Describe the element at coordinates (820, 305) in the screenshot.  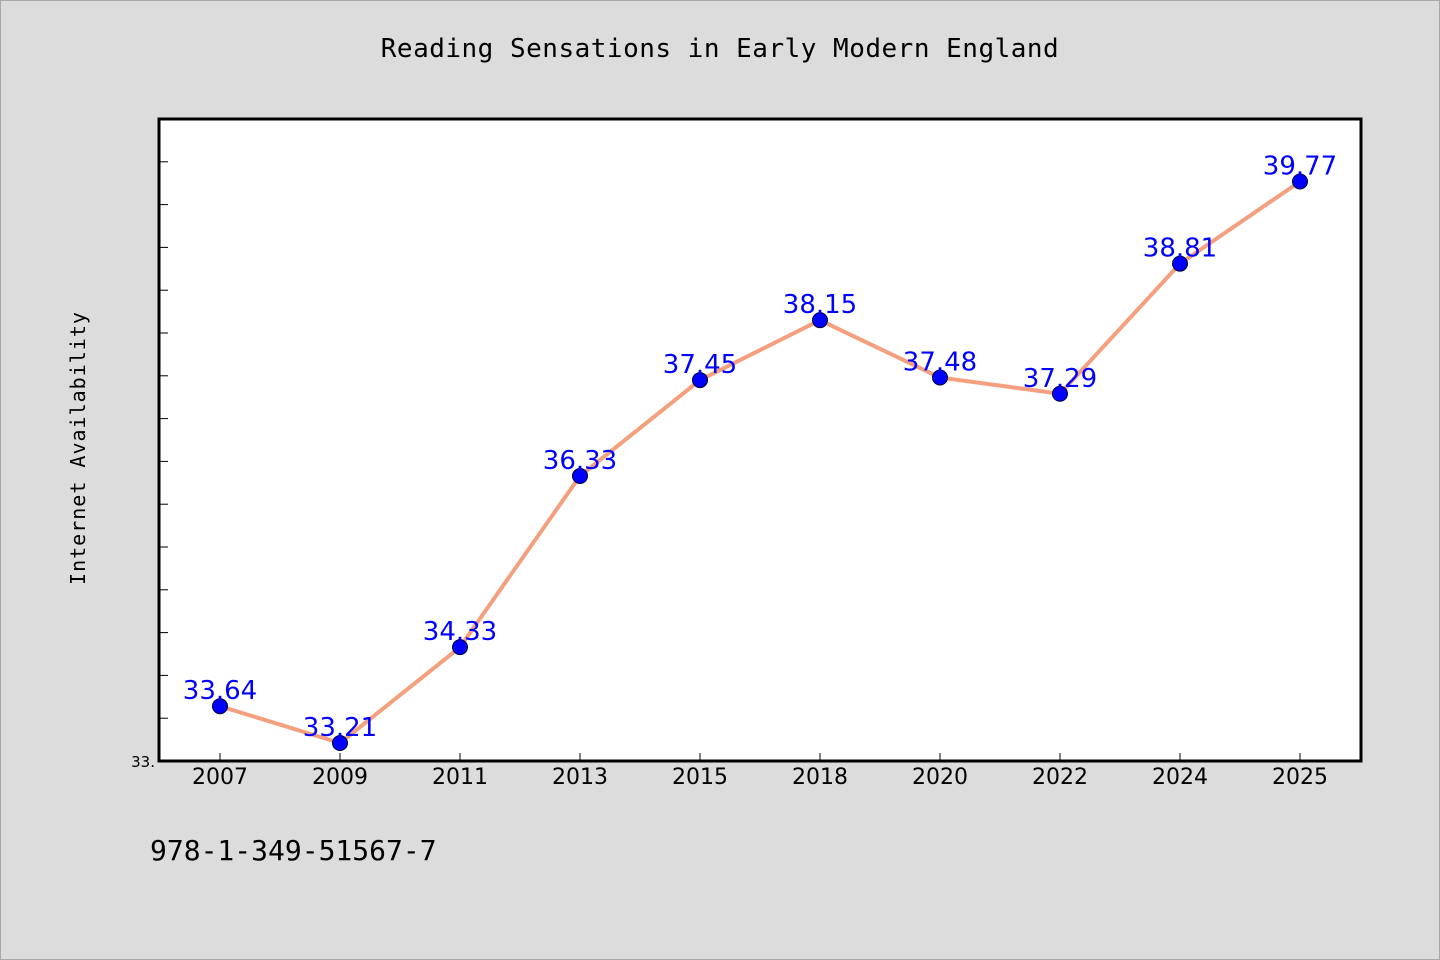
I see `data-label: 38.15` at that location.